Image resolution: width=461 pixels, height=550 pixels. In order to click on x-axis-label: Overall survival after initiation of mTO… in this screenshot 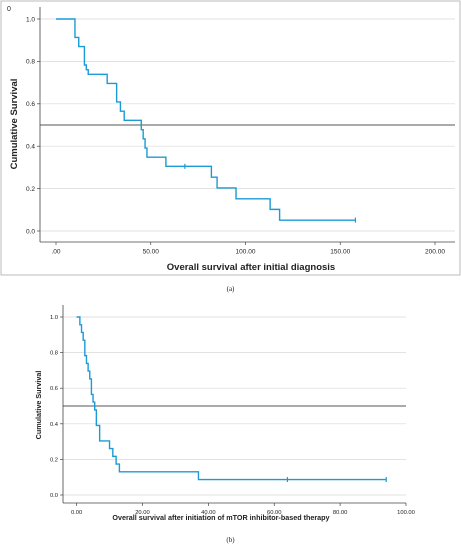, I will do `click(220, 517)`.